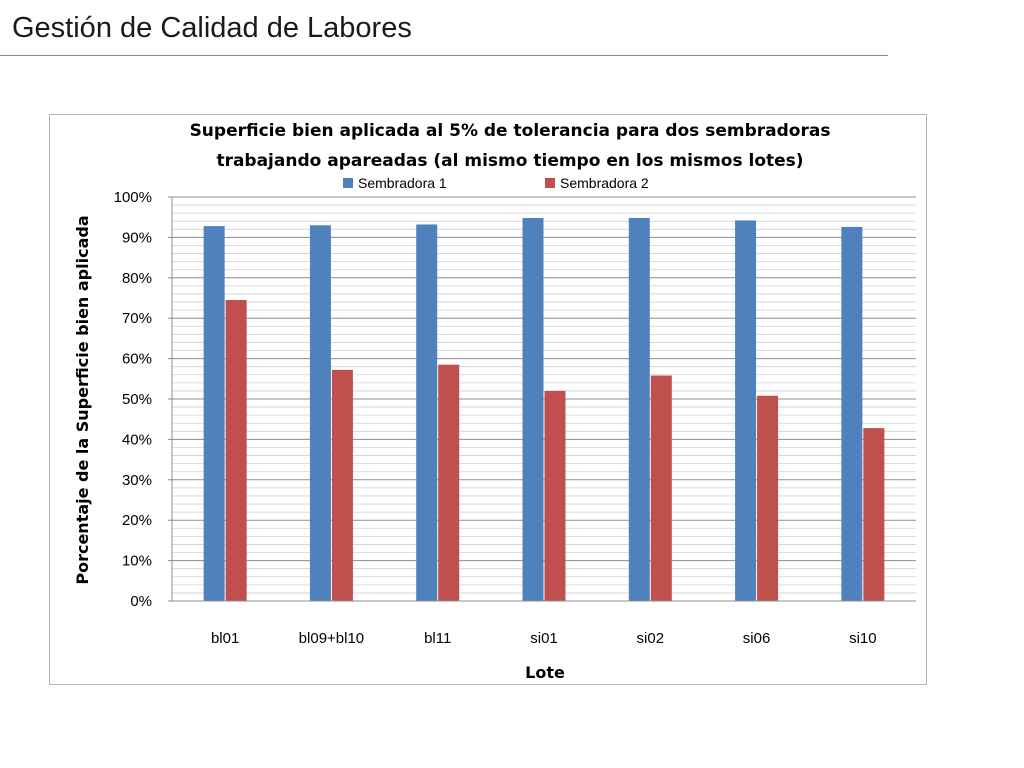  Describe the element at coordinates (141, 601) in the screenshot. I see `y-tick-label: 0%` at that location.